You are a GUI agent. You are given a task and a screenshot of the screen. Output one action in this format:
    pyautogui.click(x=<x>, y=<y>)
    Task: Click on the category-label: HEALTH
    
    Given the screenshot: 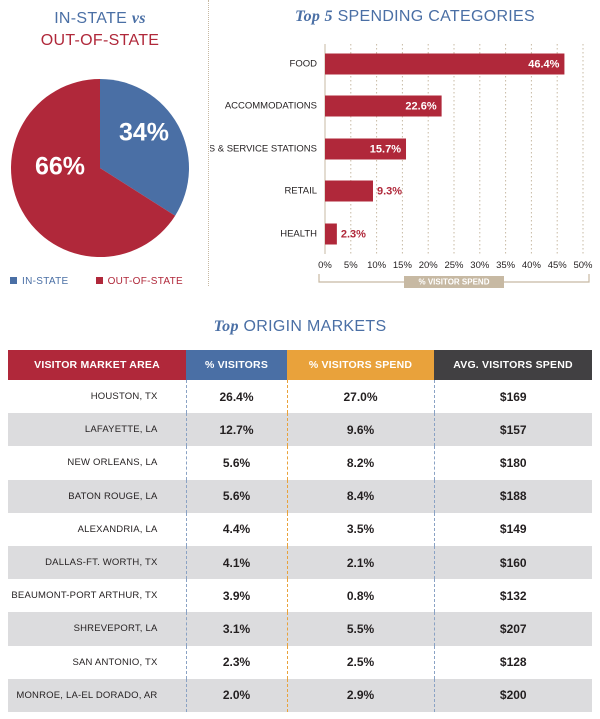 What is the action you would take?
    pyautogui.click(x=298, y=234)
    